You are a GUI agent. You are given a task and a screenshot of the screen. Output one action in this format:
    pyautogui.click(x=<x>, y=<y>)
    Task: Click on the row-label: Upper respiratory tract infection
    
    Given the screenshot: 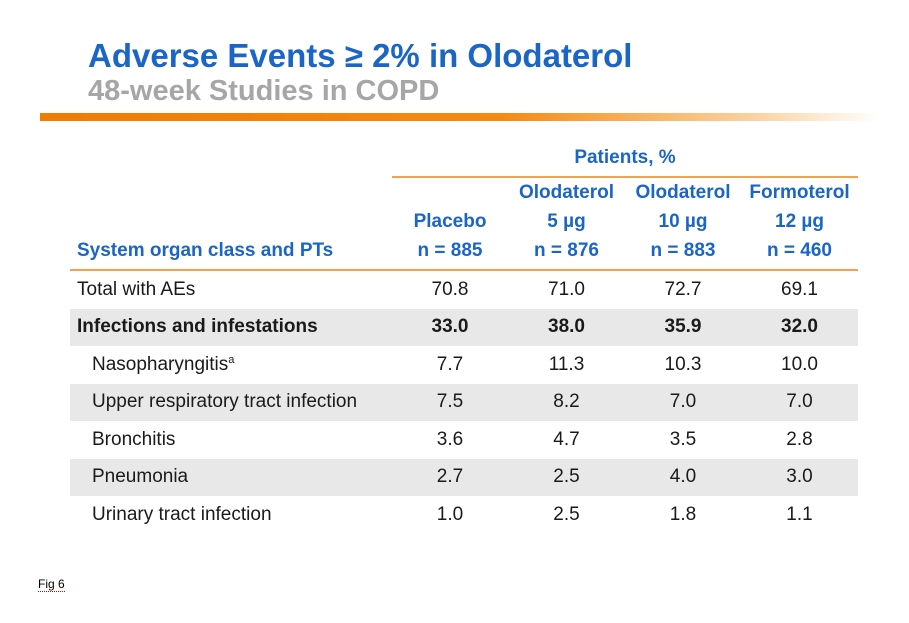 What is the action you would take?
    pyautogui.click(x=231, y=402)
    